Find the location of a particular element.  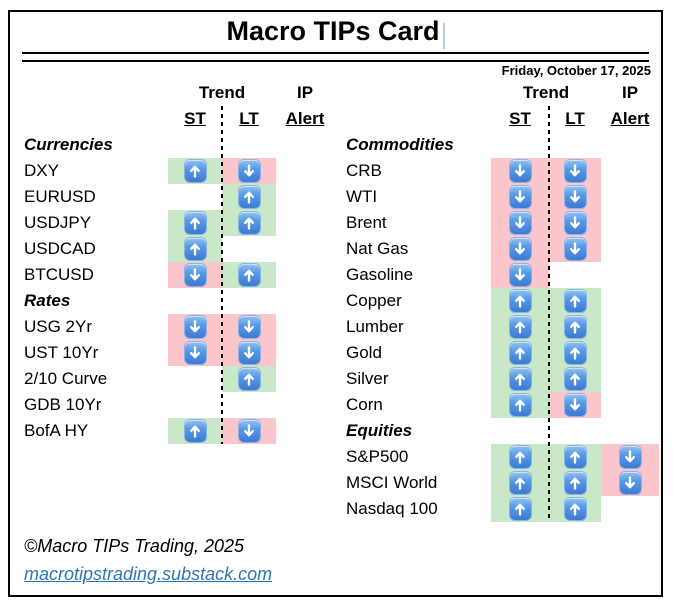

section-row: Commodities is located at coordinates (502, 145).